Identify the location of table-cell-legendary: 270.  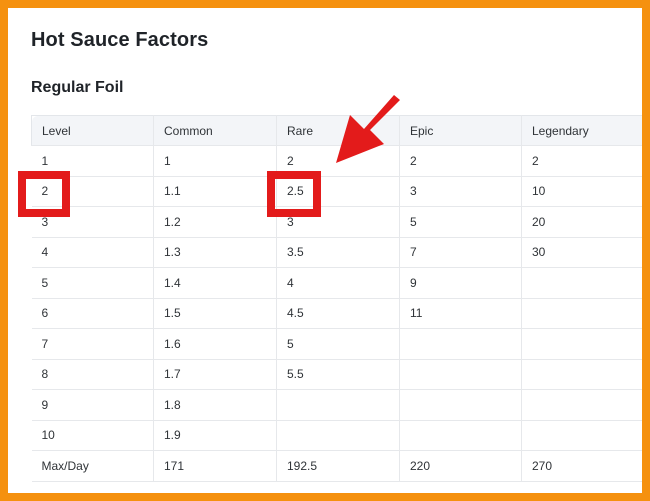
(581, 466).